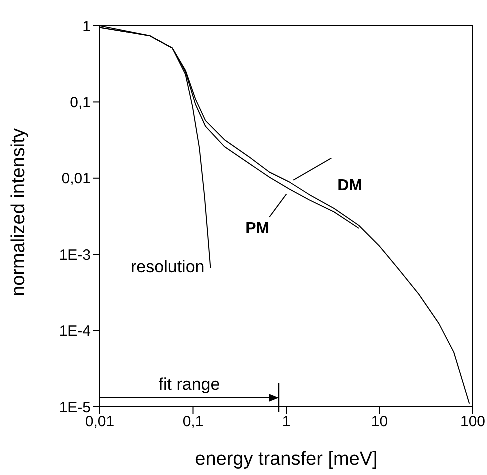  I want to click on y-axis-title: normalized intensity, so click(19, 212).